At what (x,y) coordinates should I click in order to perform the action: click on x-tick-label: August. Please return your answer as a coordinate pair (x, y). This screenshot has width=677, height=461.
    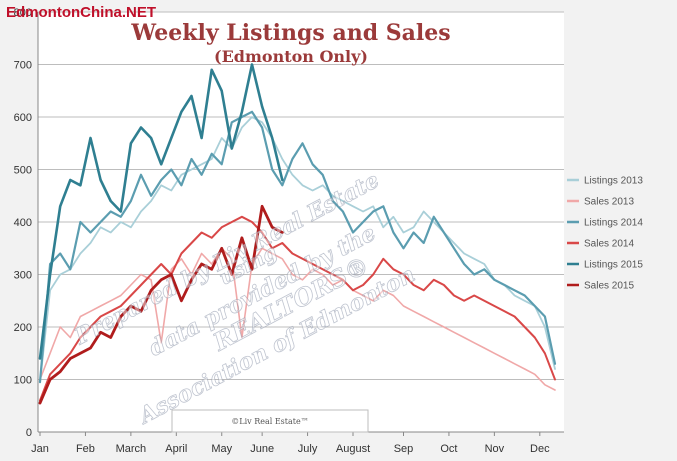
    Looking at the image, I should click on (353, 449).